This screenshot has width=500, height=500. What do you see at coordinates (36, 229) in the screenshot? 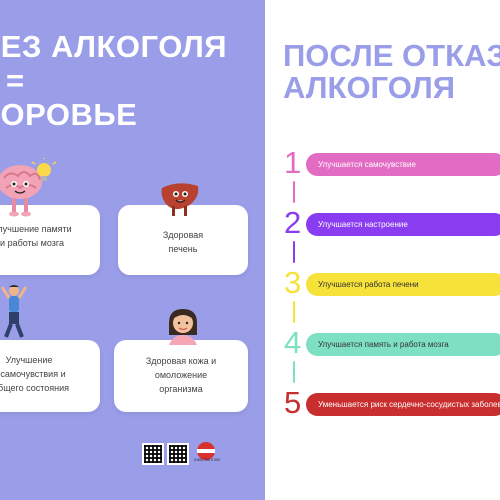
I see `card-memory-line-1: Улучшение памяти` at bounding box center [36, 229].